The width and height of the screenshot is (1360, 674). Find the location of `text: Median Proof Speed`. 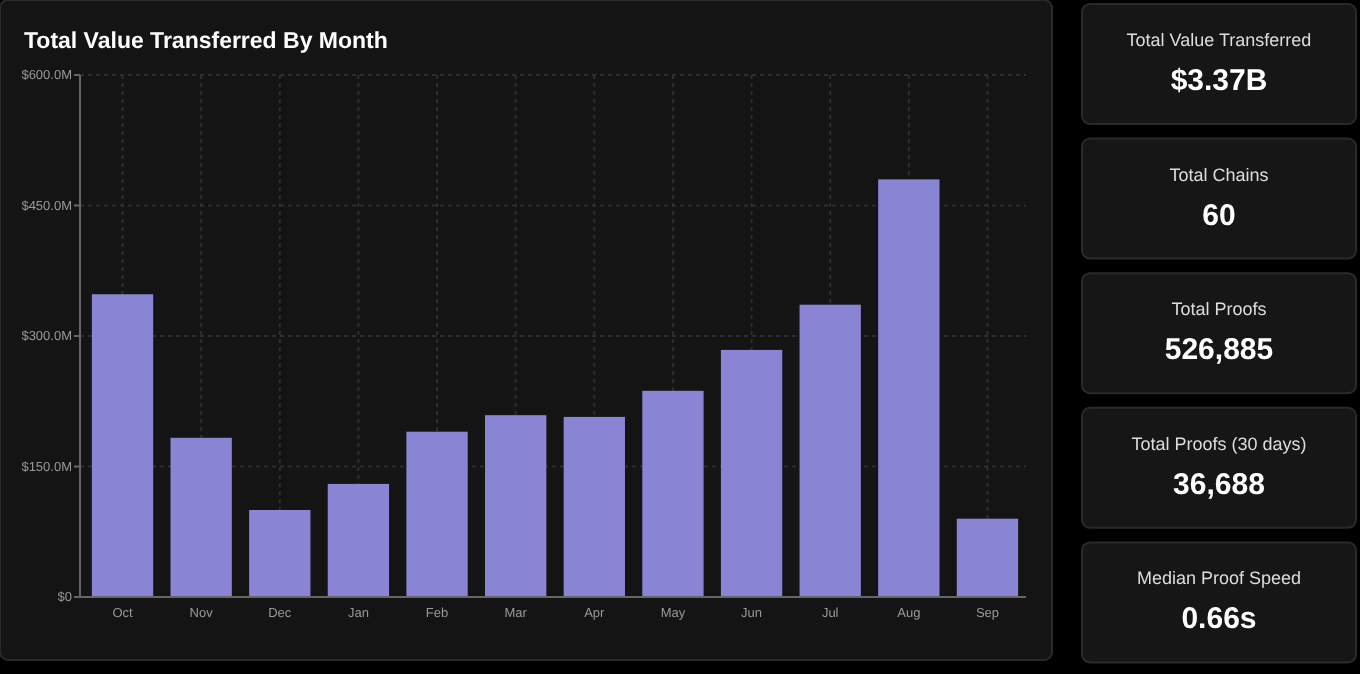

text: Median Proof Speed is located at coordinates (1219, 578).